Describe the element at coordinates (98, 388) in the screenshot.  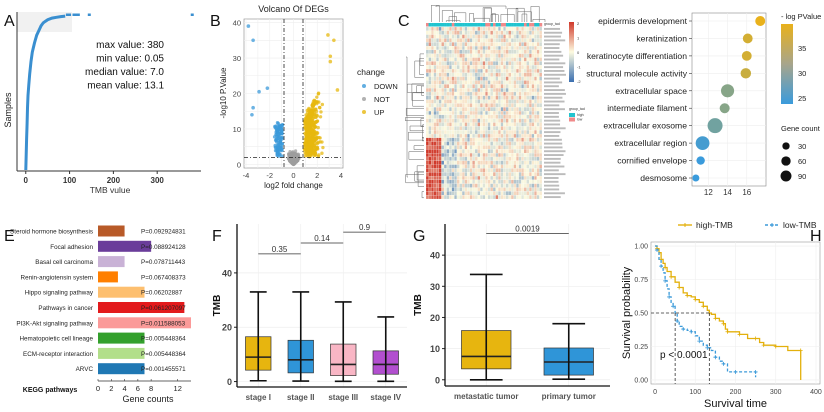
I see `x-tick-label: 0` at that location.